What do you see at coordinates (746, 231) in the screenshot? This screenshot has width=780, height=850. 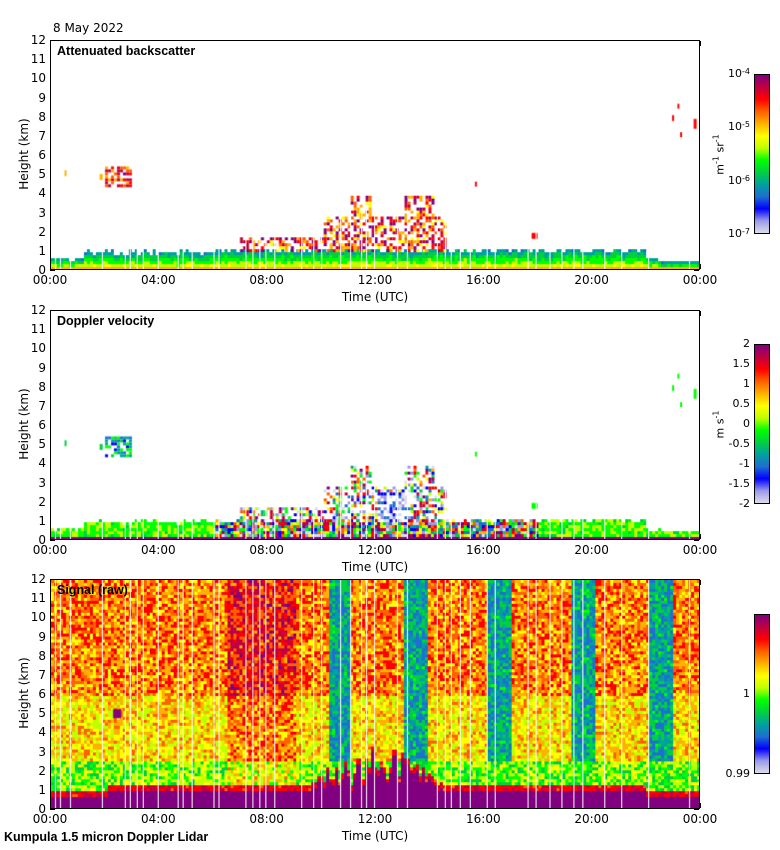 I see `tick-exponent: -7` at bounding box center [746, 231].